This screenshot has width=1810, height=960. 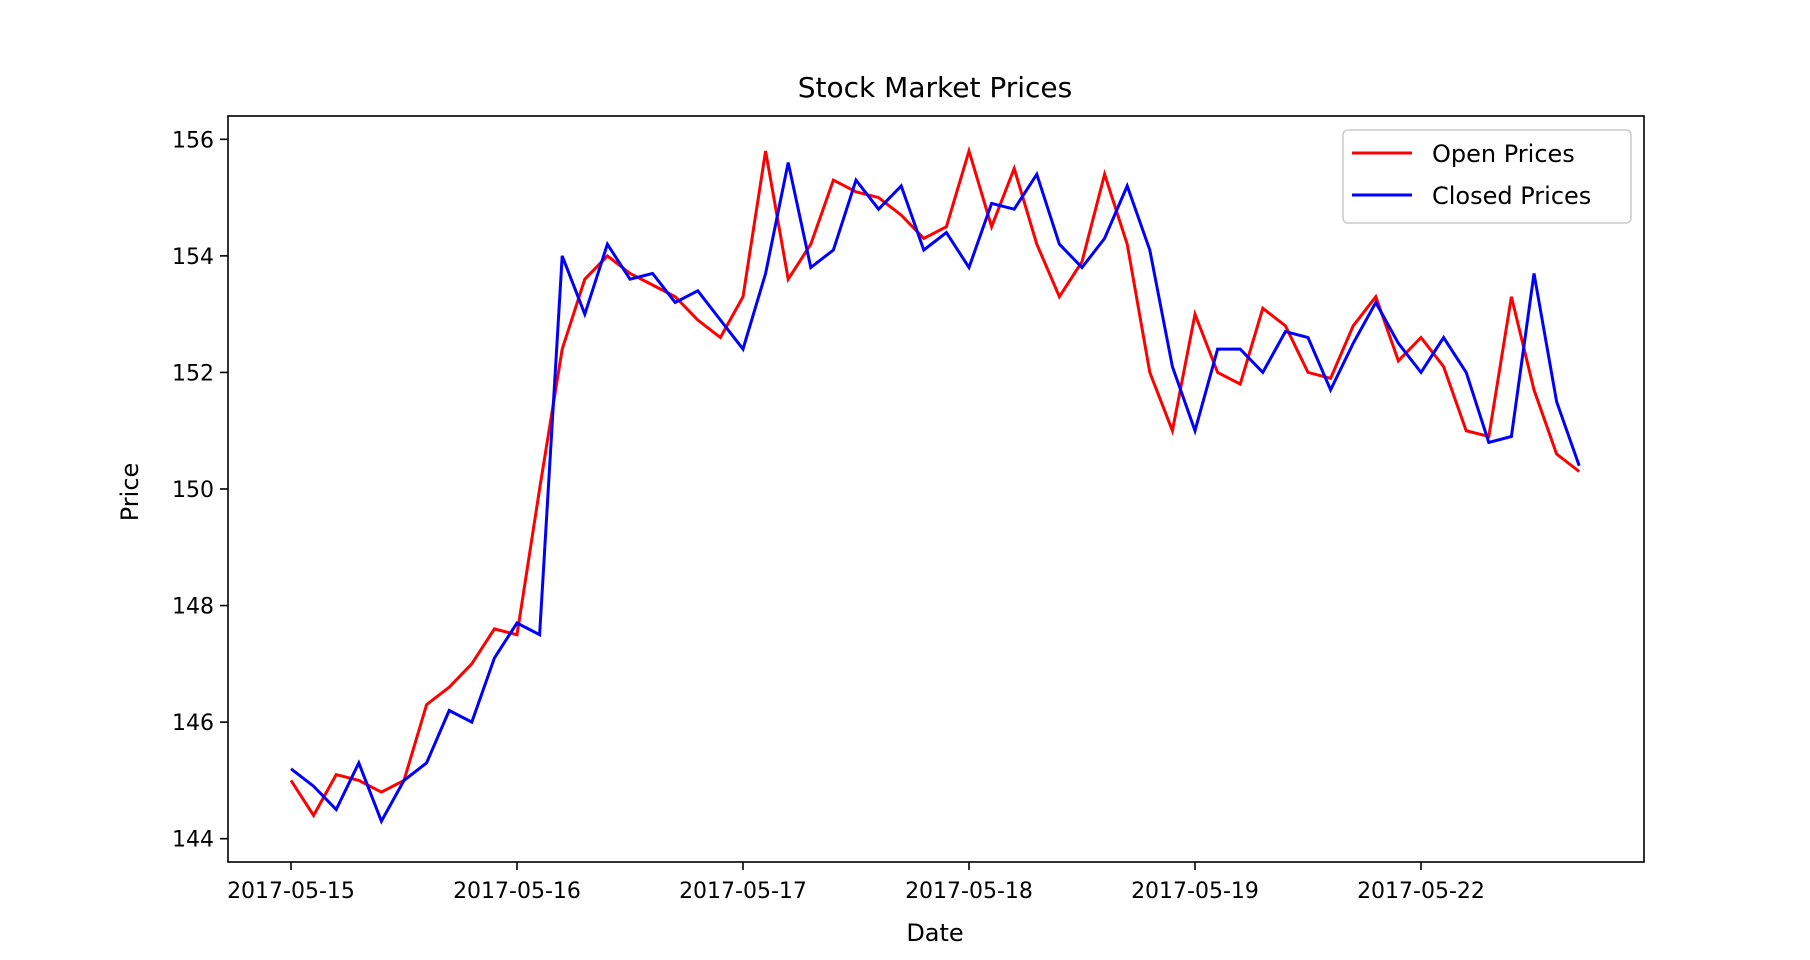 I want to click on y-axis-ticks: 144 146 148 150 152 154 156, so click(x=200, y=490).